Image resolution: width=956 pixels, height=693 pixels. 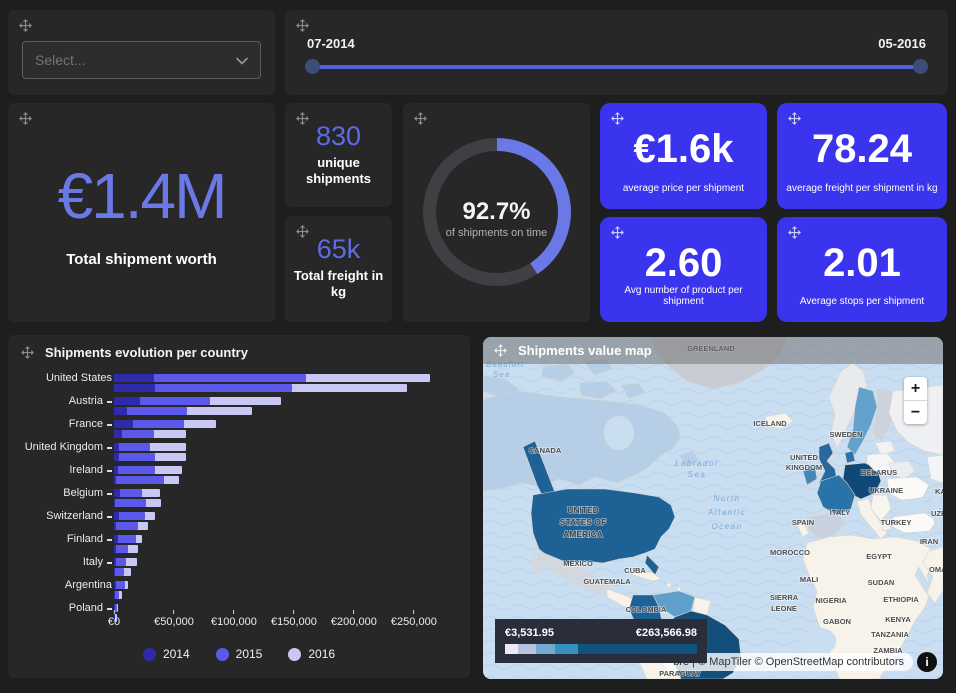 I want to click on legend-item-2015: 2015, so click(x=239, y=654).